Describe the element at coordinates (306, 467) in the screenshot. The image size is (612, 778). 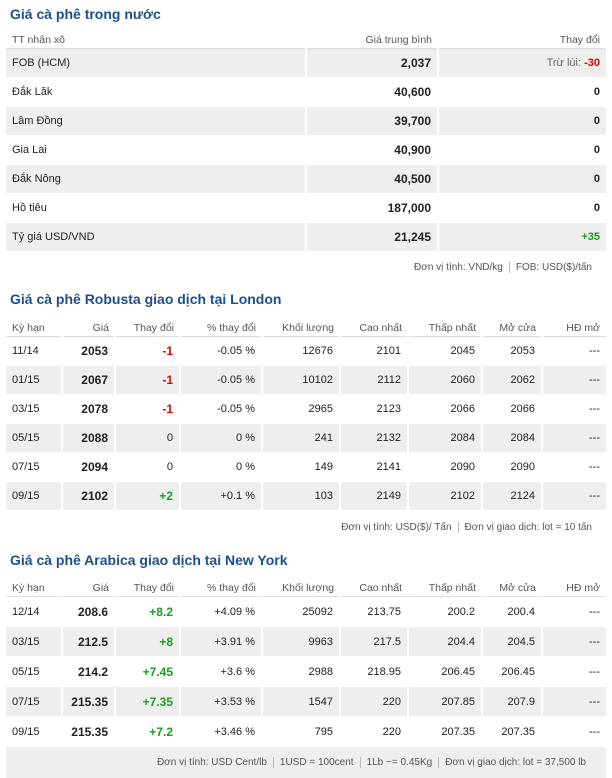
I see `row: 07/15 2094 0 0 % 149 2141 2090 2090 ---` at that location.